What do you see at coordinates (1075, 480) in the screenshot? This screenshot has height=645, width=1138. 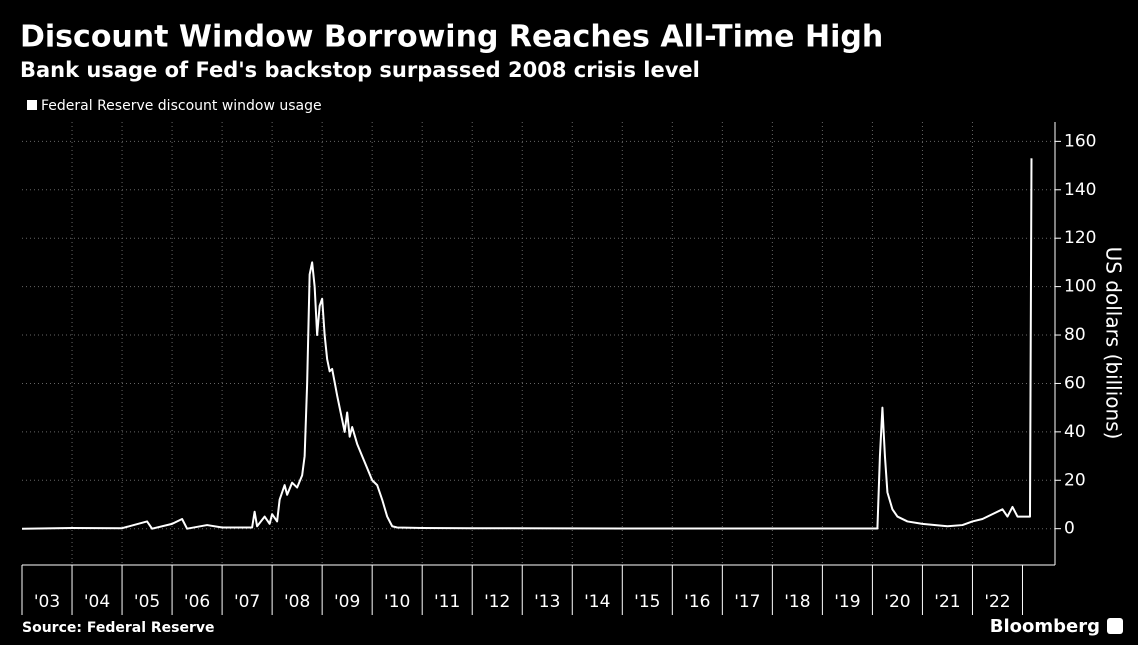 I see `y-tick-label: 20` at bounding box center [1075, 480].